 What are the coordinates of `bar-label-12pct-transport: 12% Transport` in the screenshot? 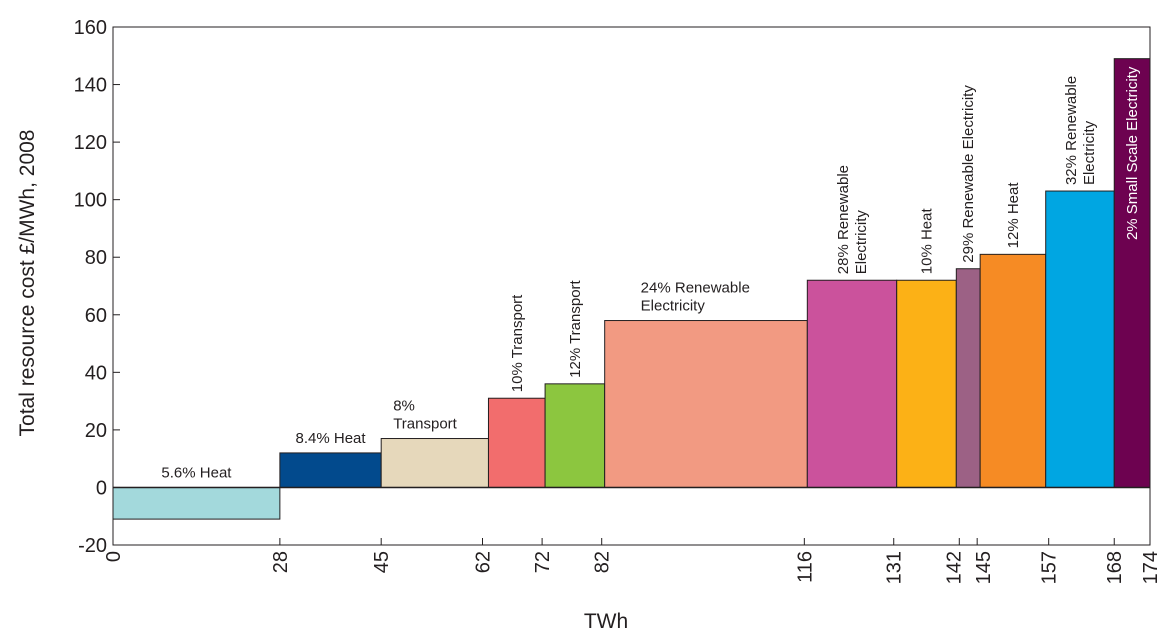 It's located at (575, 328).